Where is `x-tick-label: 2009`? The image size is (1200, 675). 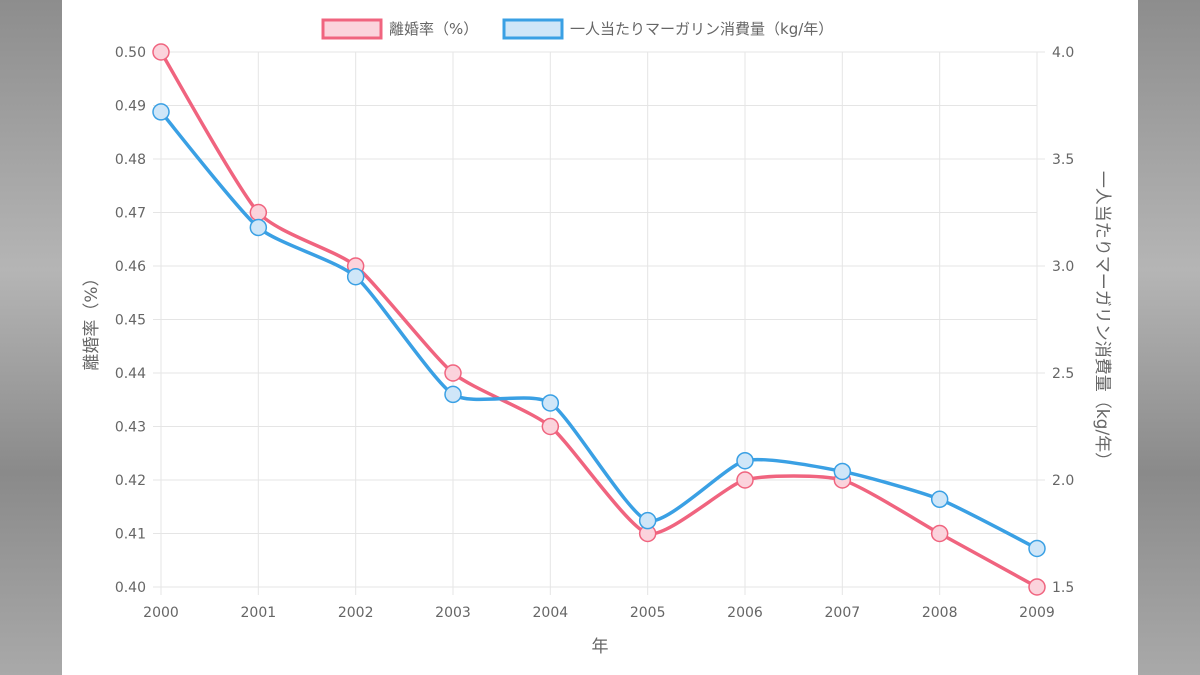
x-tick-label: 2009 is located at coordinates (1037, 613).